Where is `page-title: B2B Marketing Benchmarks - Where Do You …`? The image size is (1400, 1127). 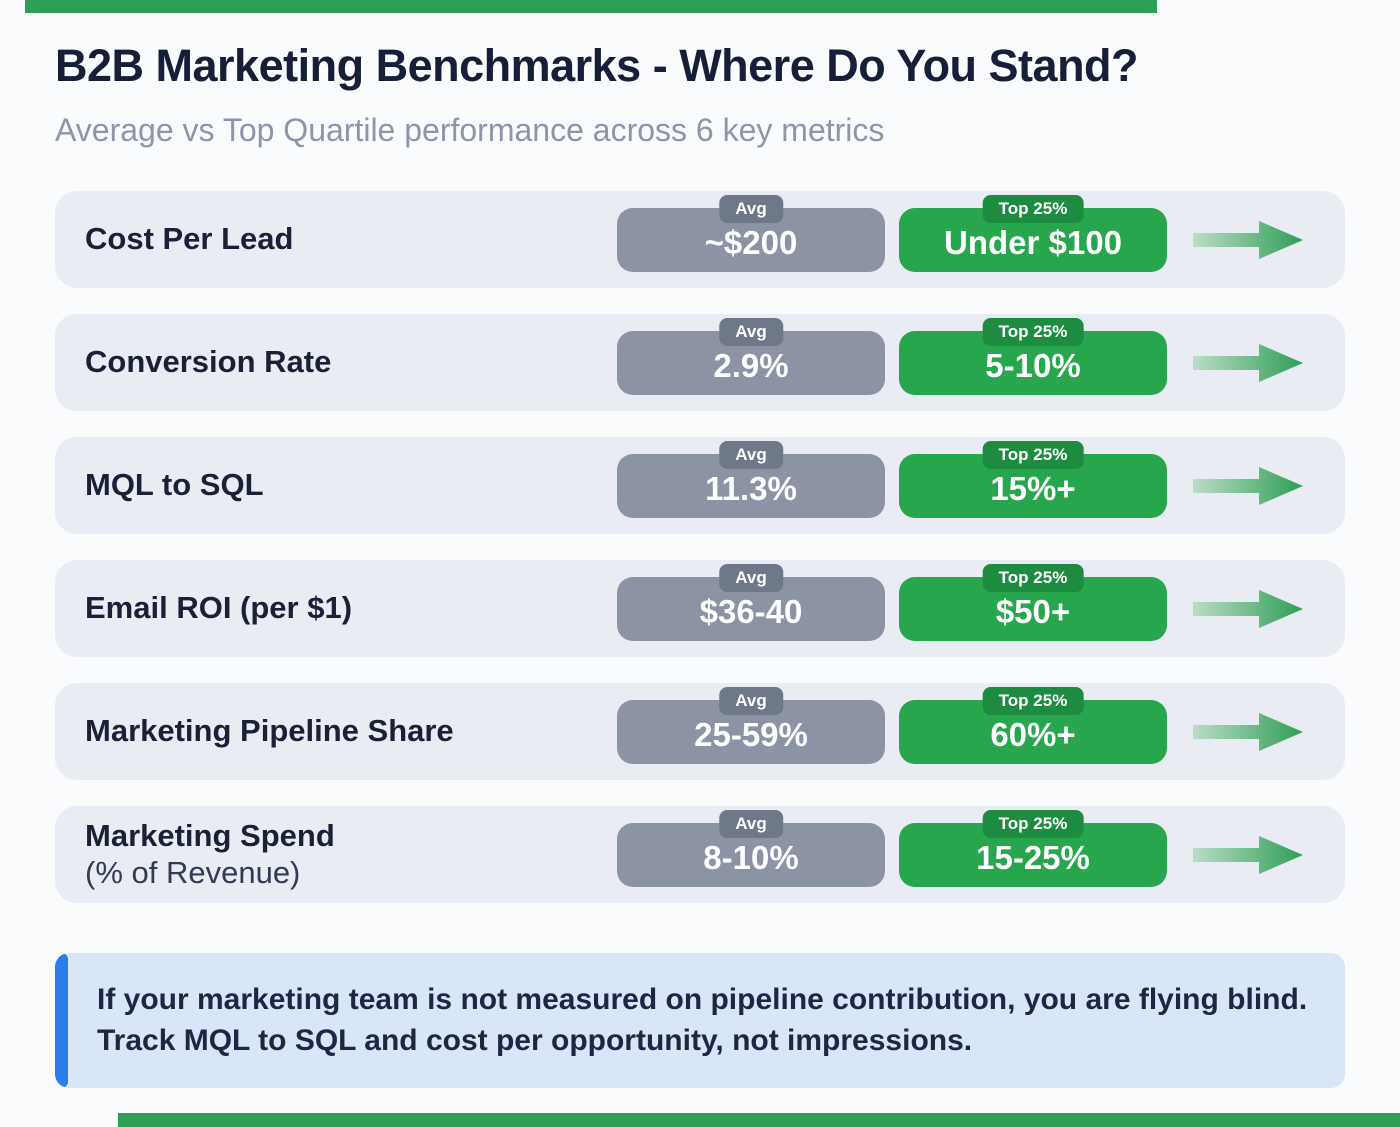 page-title: B2B Marketing Benchmarks - Where Do You … is located at coordinates (597, 65).